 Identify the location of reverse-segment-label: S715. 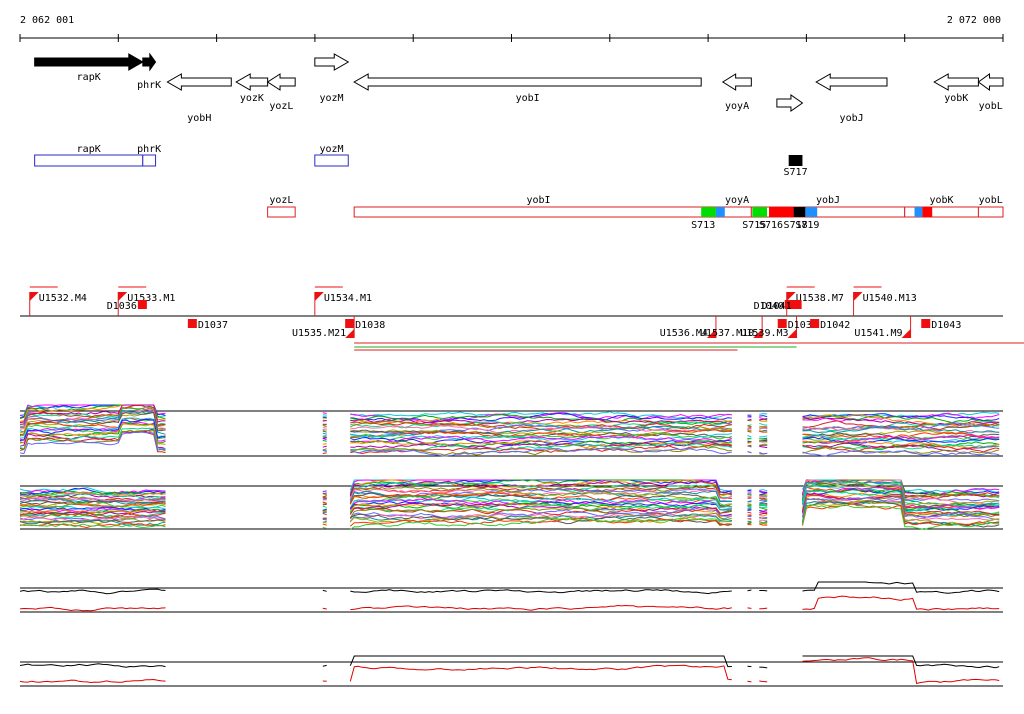
(754, 225).